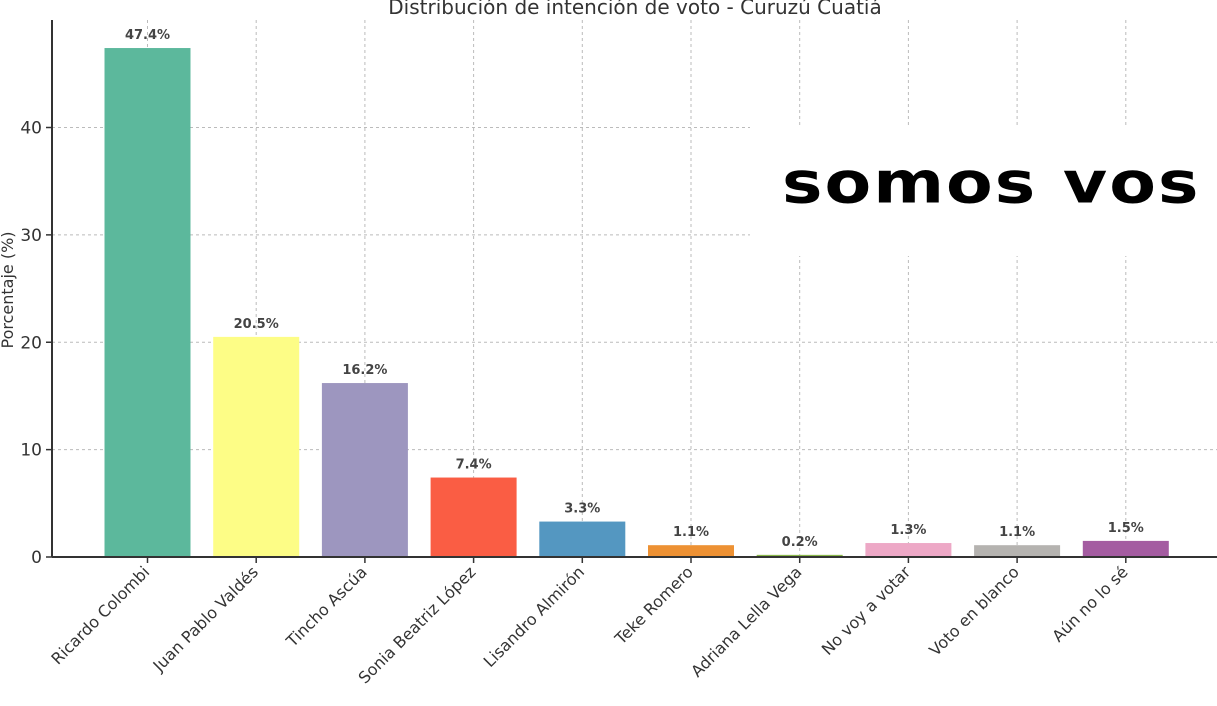 The width and height of the screenshot is (1217, 706). Describe the element at coordinates (653, 605) in the screenshot. I see `x-tick-label: Teke Romero` at that location.